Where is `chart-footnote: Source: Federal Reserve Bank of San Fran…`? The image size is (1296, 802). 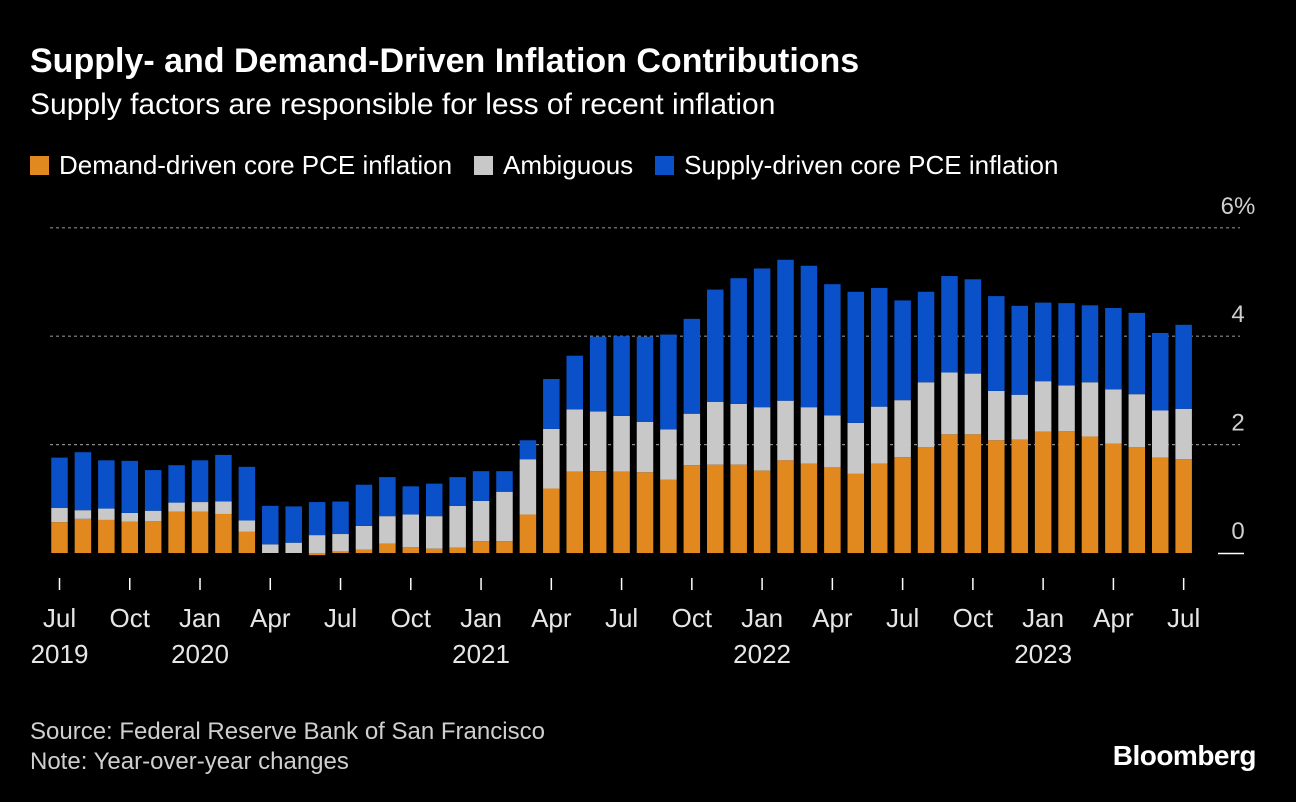 chart-footnote: Source: Federal Reserve Bank of San Fran… is located at coordinates (287, 747).